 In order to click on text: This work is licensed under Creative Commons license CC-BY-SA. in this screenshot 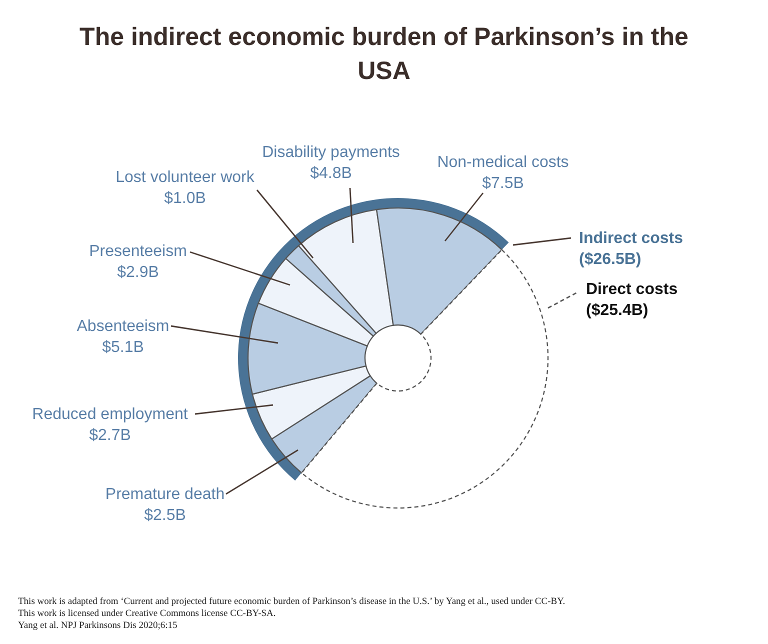, I will do `click(147, 614)`.